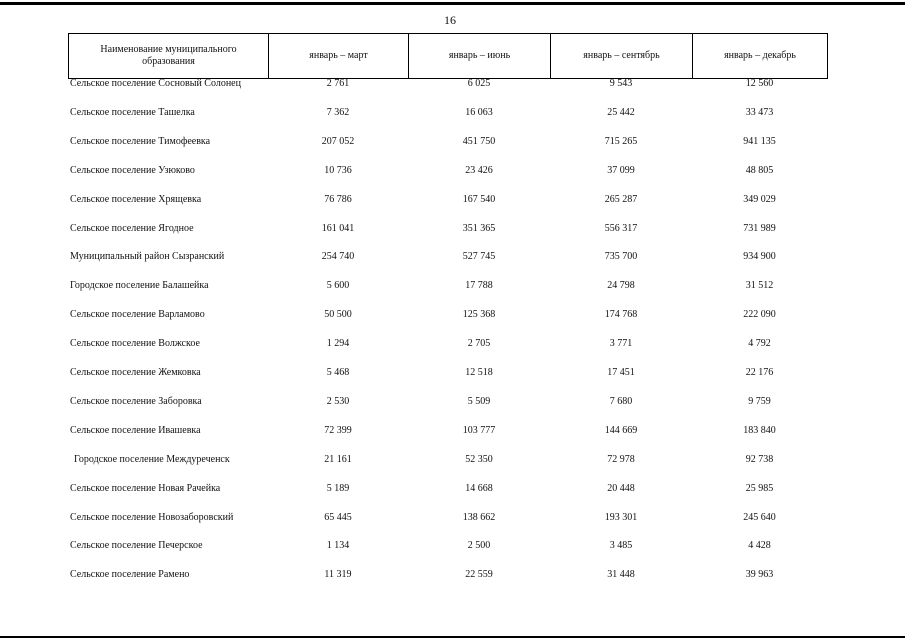 The image size is (905, 640). Describe the element at coordinates (621, 56) in the screenshot. I see `header-cell: январь – сентябрь` at that location.